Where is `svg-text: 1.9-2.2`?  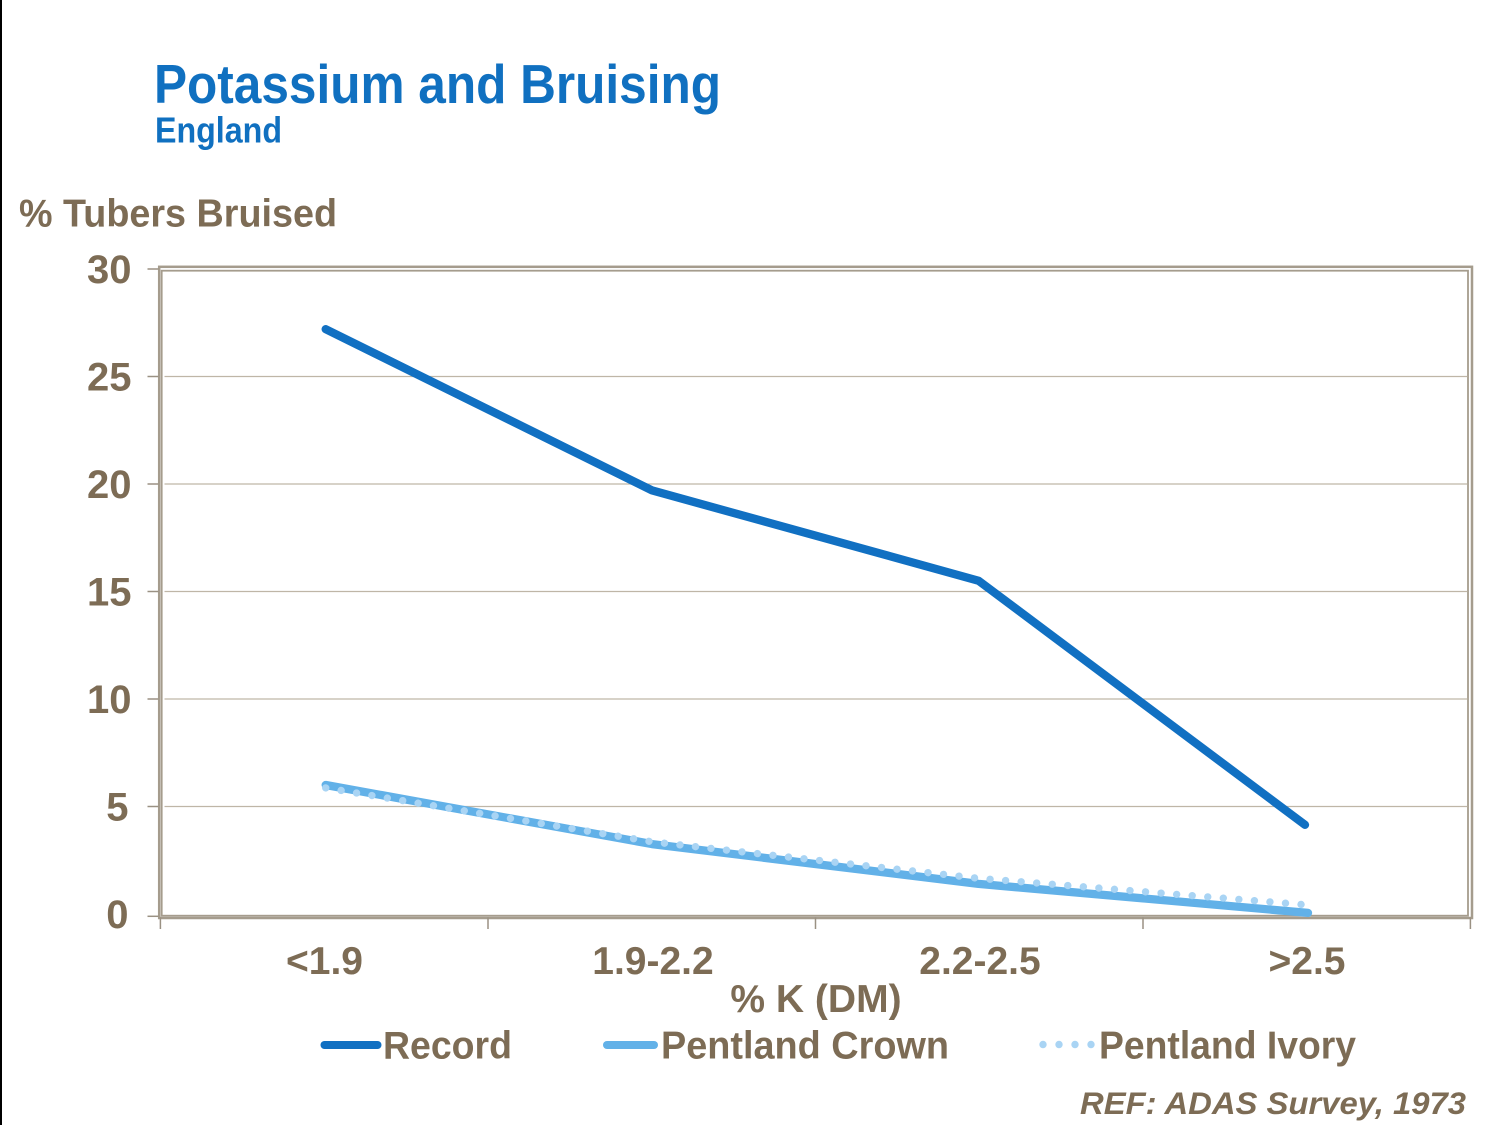 svg-text: 1.9-2.2 is located at coordinates (652, 961).